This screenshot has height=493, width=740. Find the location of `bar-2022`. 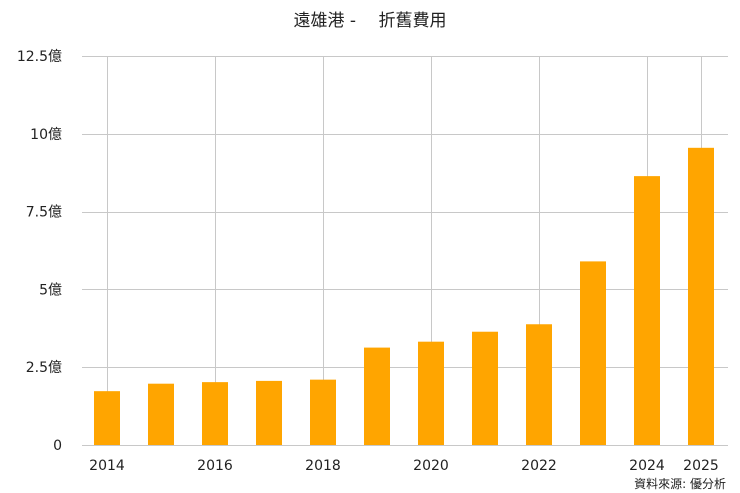

bar-2022 is located at coordinates (539, 384).